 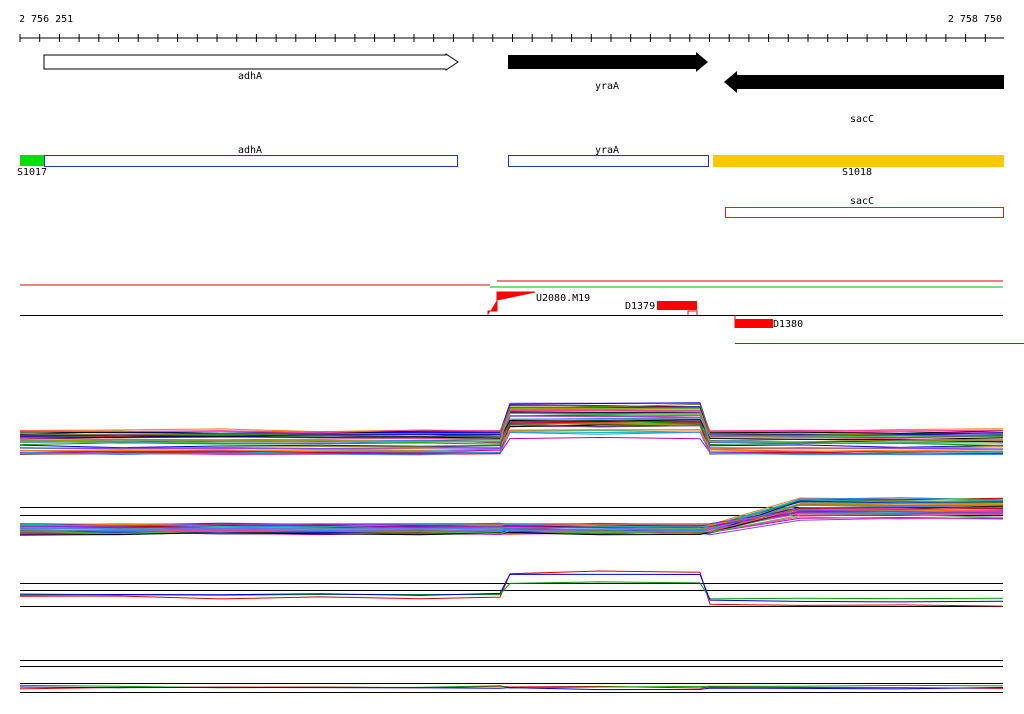 I want to click on gene-label: yraA, so click(x=607, y=86).